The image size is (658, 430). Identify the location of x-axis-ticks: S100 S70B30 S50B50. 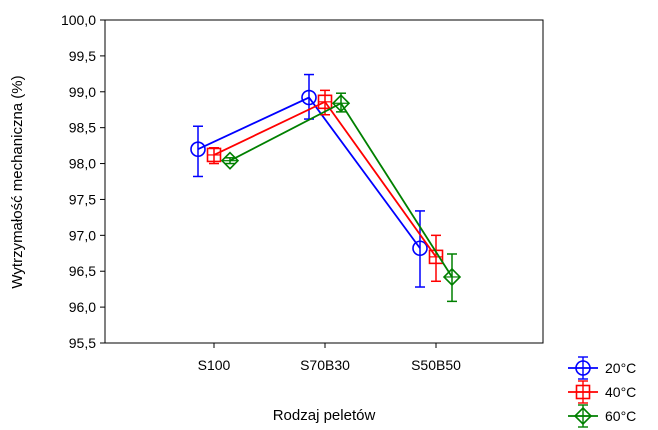
(329, 358).